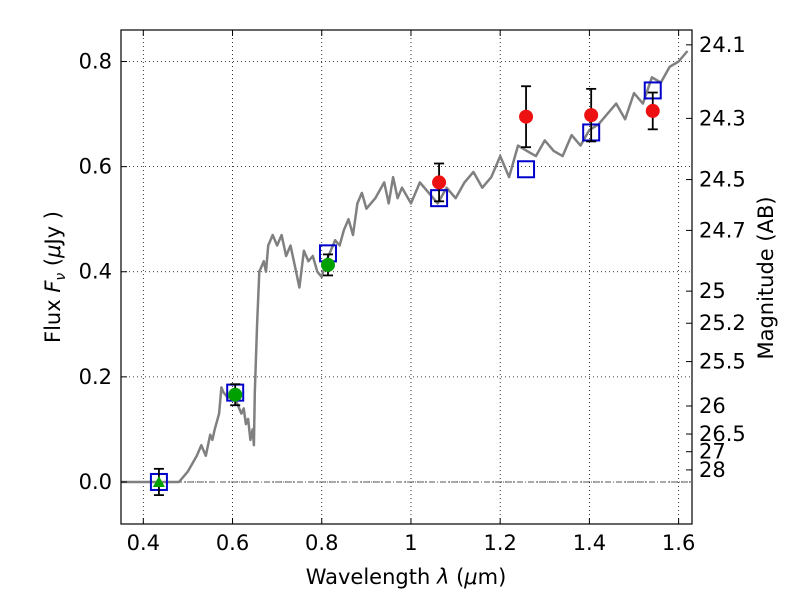 This screenshot has width=800, height=600. Describe the element at coordinates (722, 362) in the screenshot. I see `magnitude-tick-label: 25.5` at that location.